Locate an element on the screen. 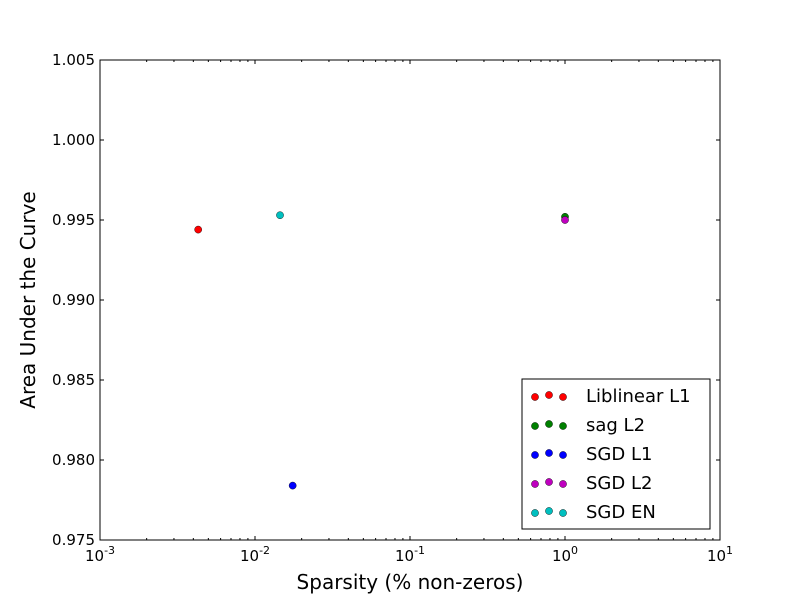  x-tick-label: 10⁻³ is located at coordinates (100, 554).